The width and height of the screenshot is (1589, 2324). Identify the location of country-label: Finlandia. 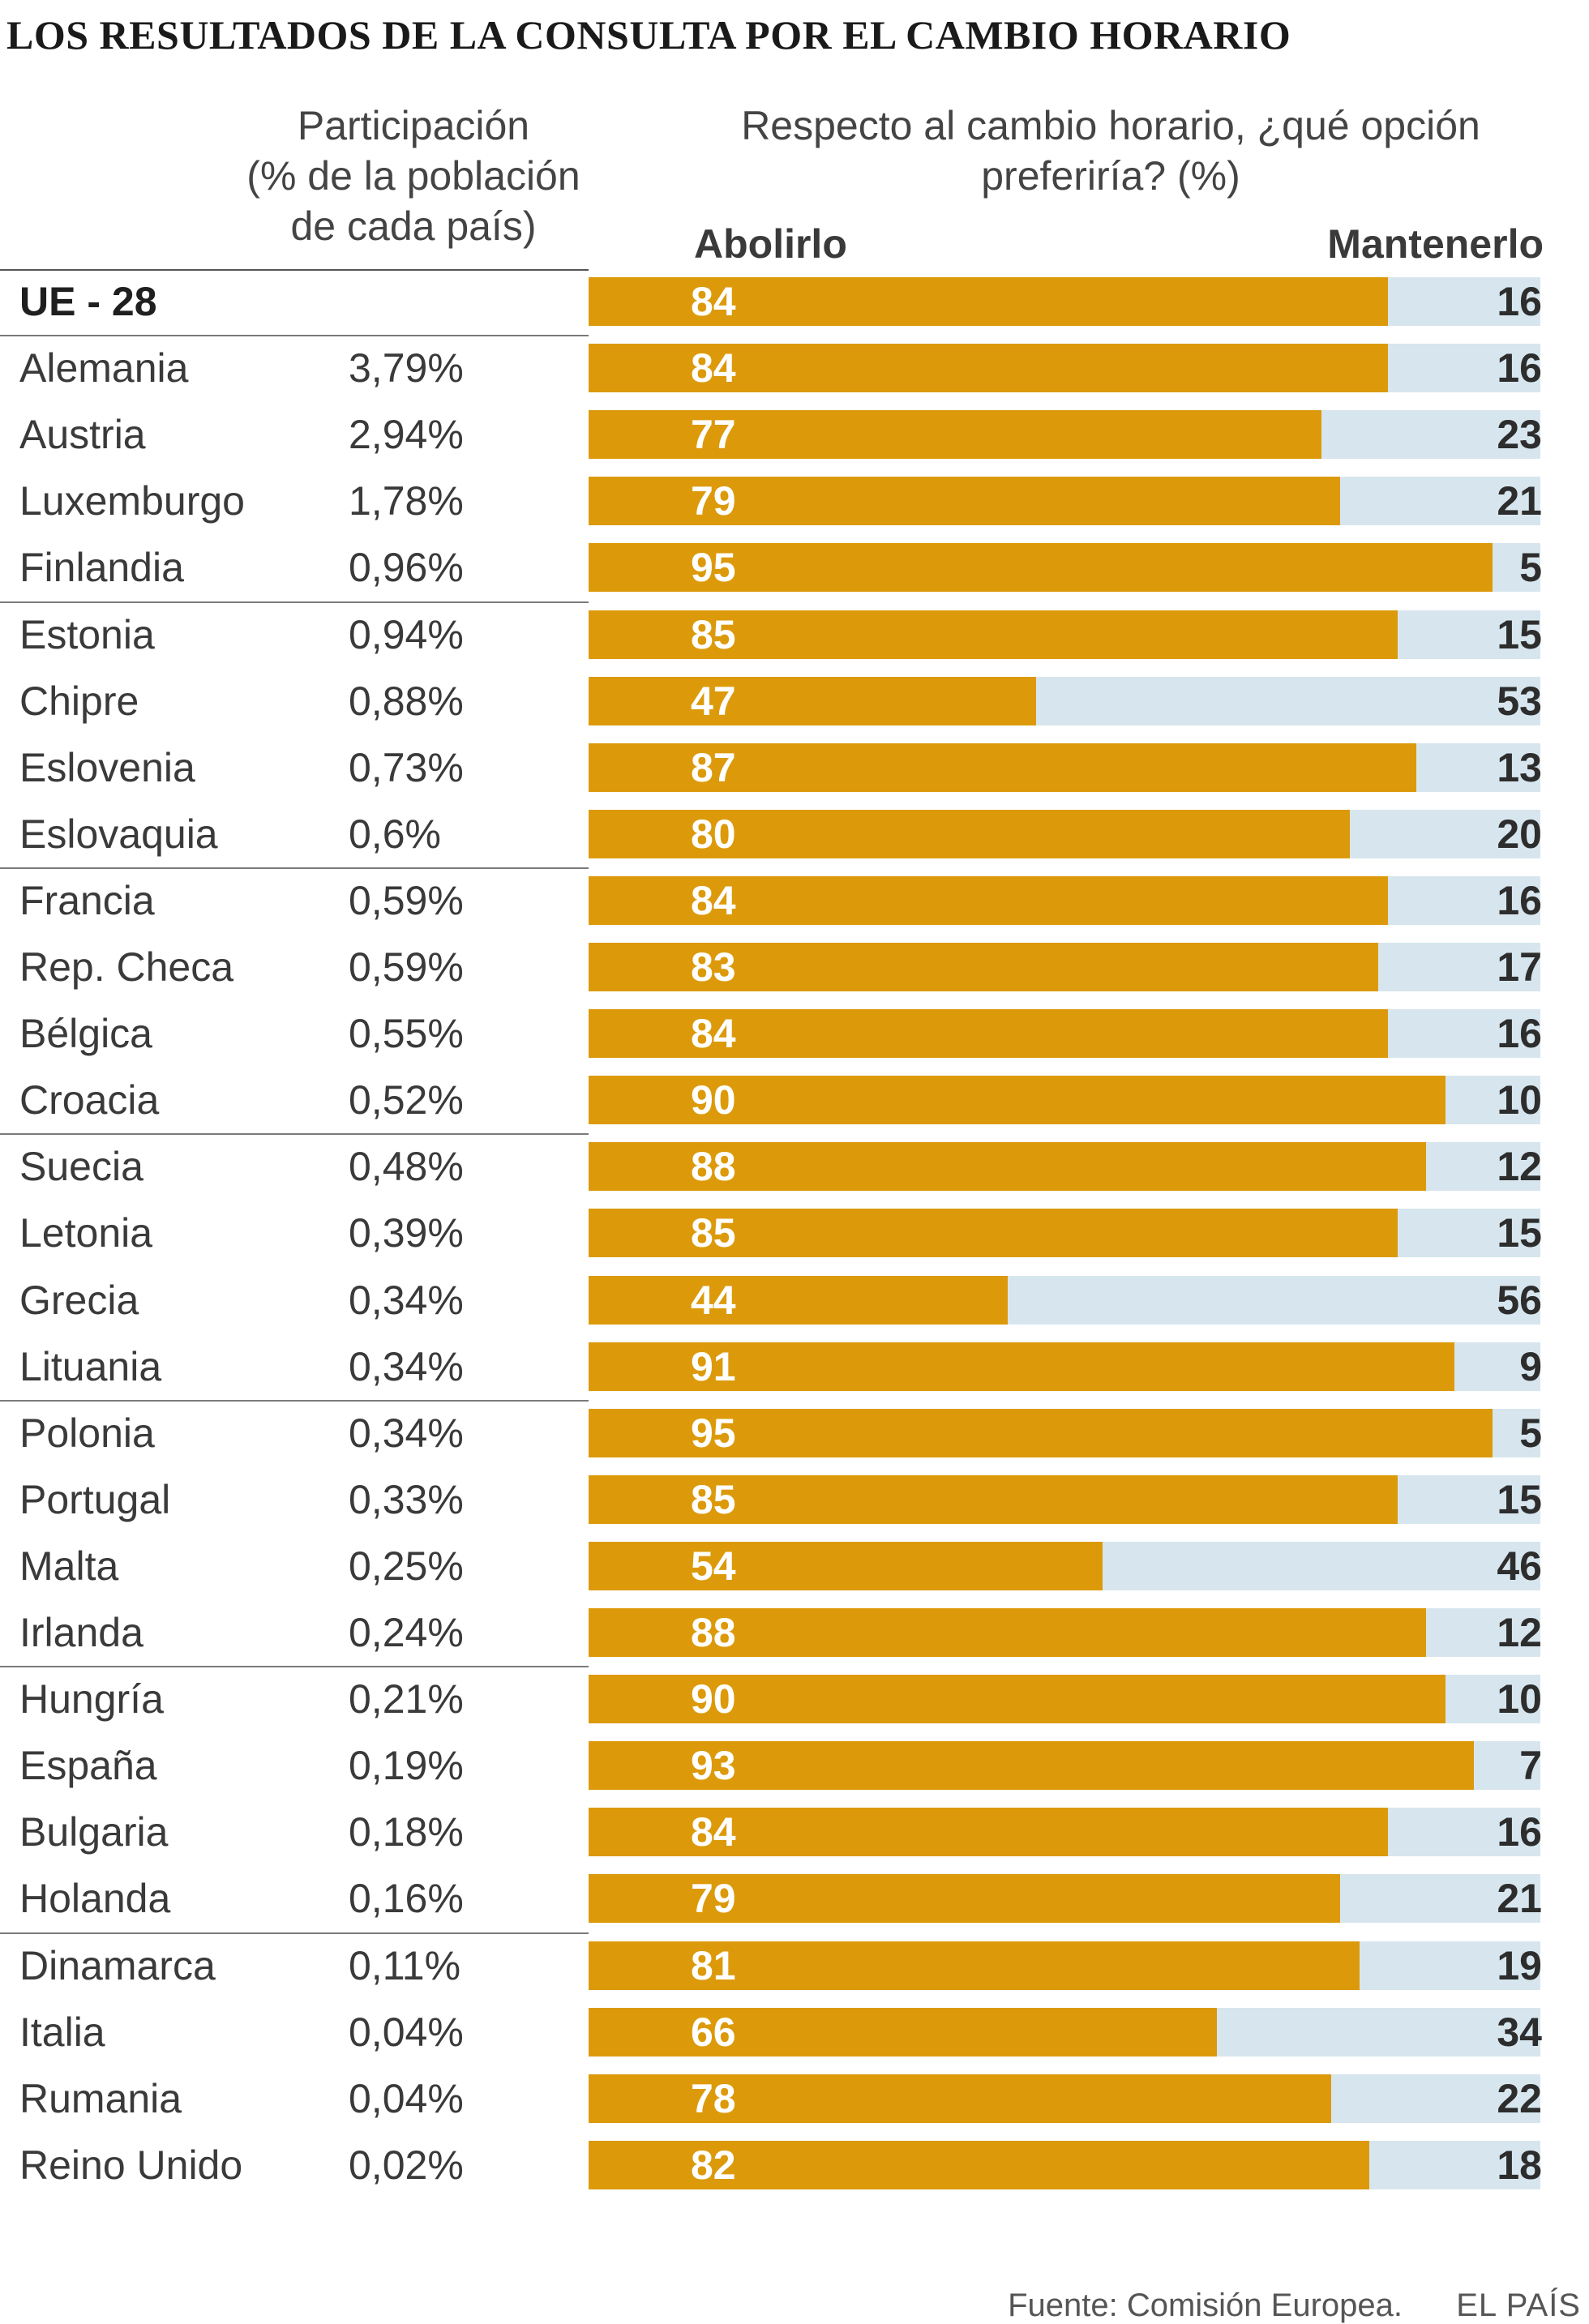
(101, 568).